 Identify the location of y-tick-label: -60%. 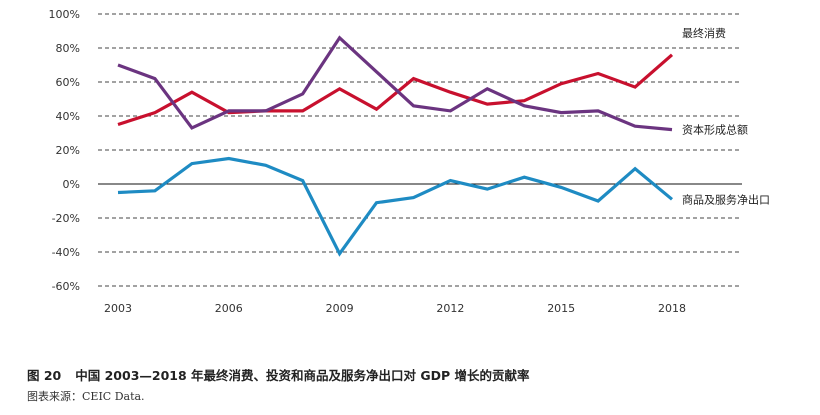
(66, 286).